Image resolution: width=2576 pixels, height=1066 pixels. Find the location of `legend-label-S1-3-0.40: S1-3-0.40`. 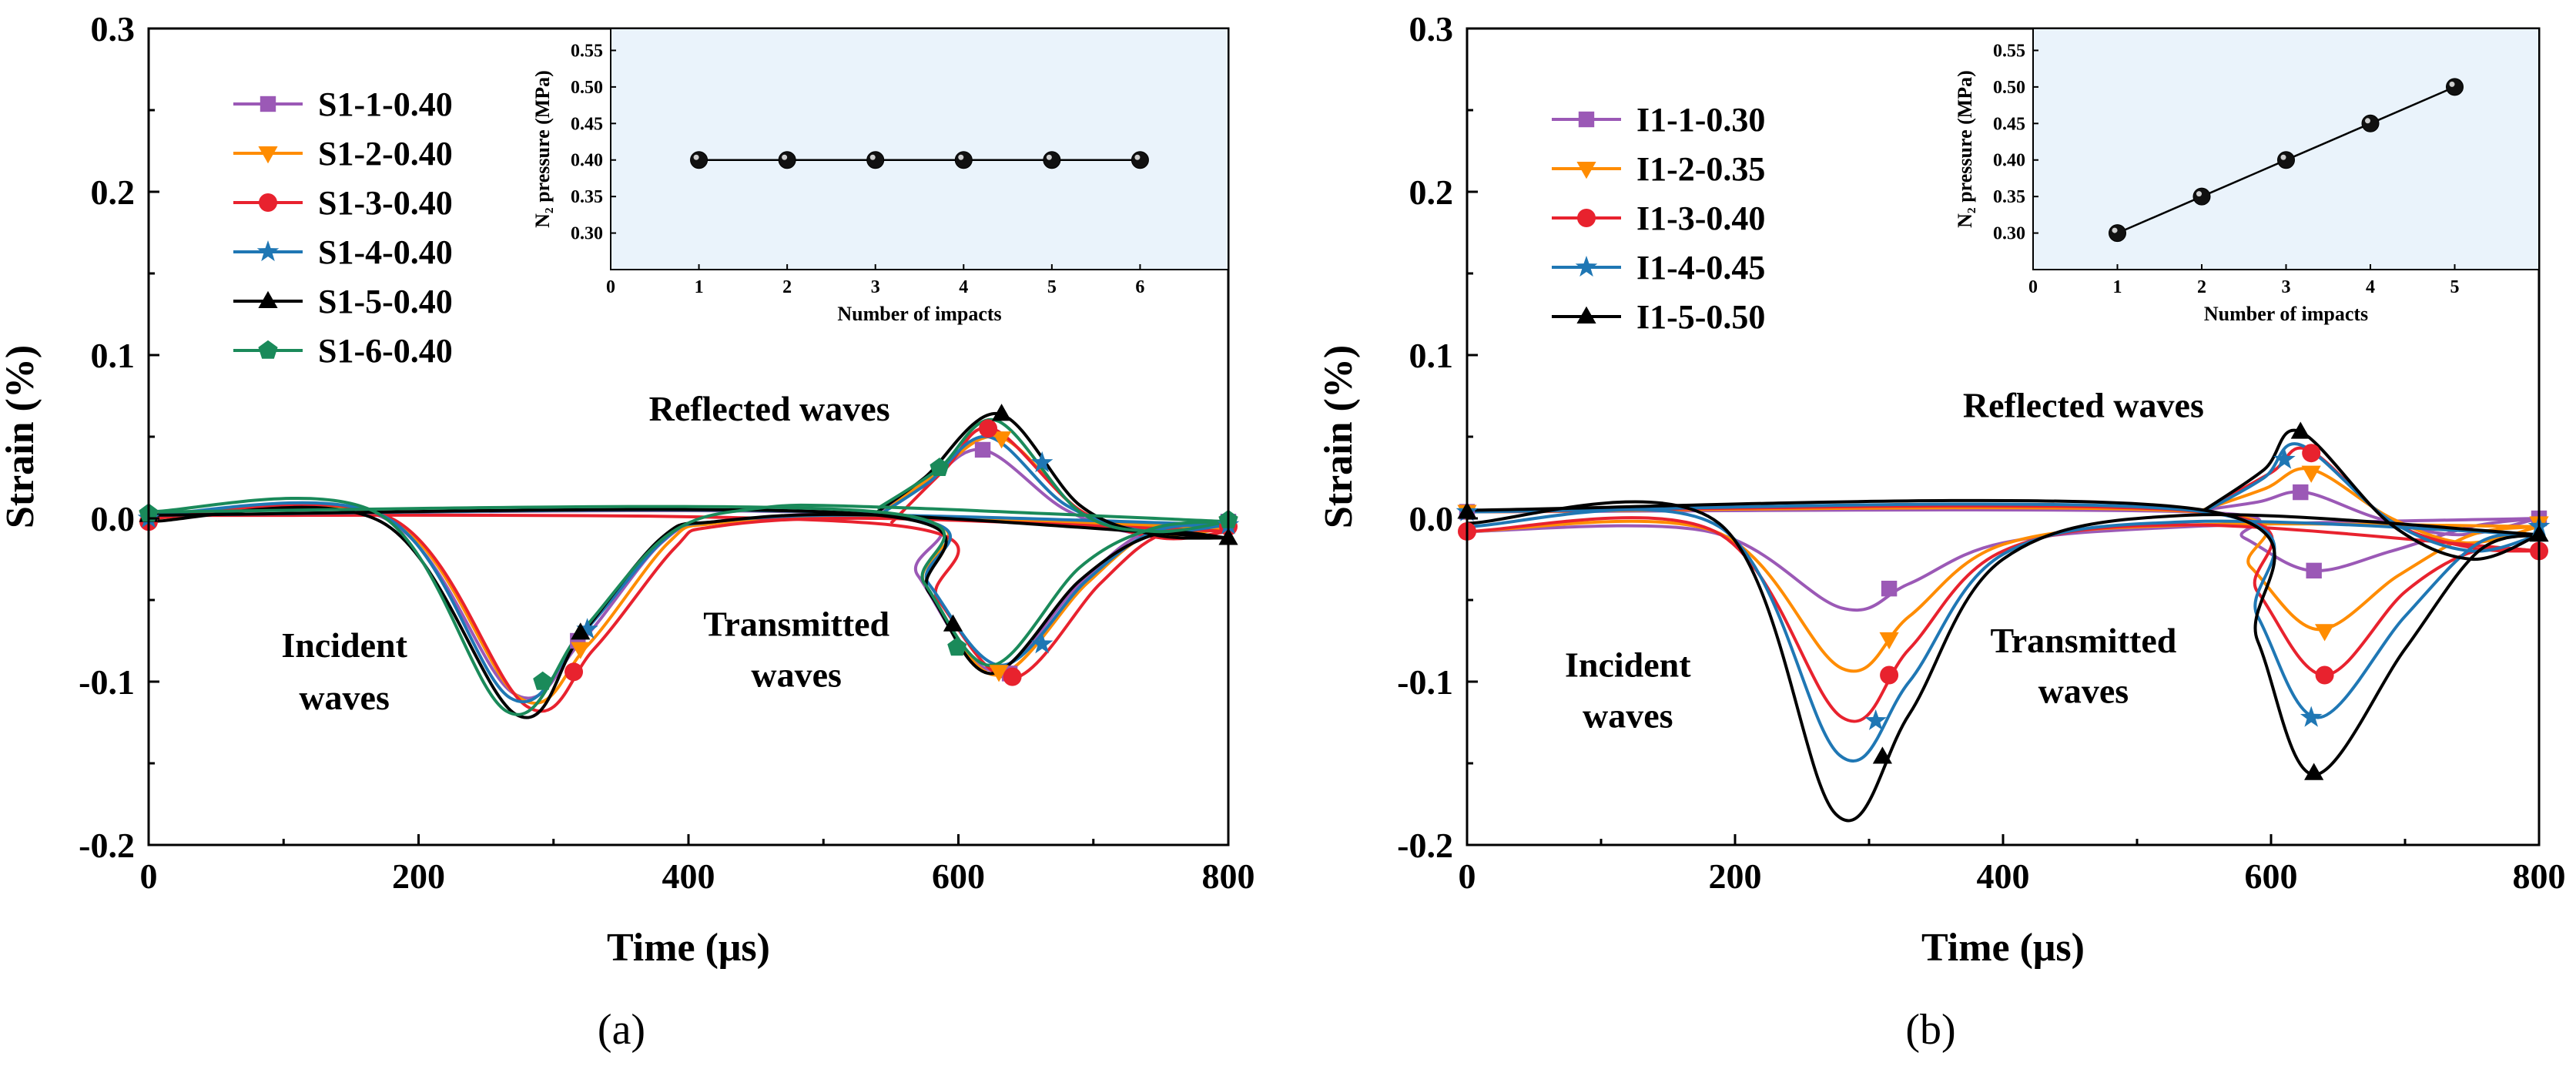

legend-label-S1-3-0.40: S1-3-0.40 is located at coordinates (386, 203).